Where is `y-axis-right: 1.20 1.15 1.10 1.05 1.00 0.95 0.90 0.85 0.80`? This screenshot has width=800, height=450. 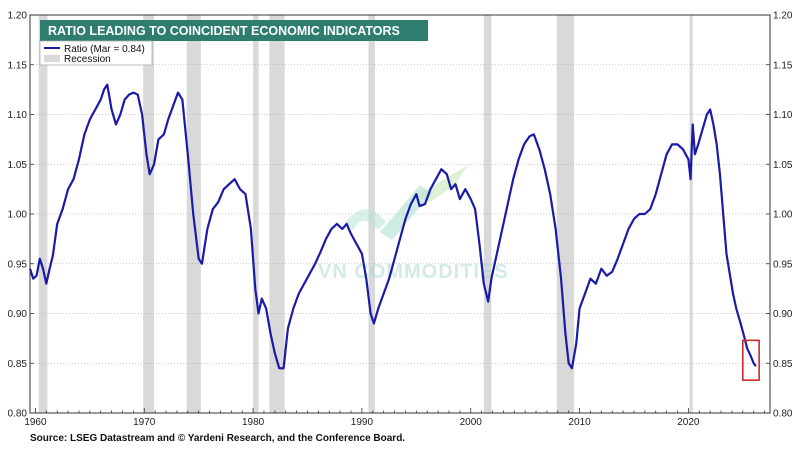 y-axis-right: 1.20 1.15 1.10 1.05 1.00 0.95 0.90 0.85 0.80 is located at coordinates (779, 215).